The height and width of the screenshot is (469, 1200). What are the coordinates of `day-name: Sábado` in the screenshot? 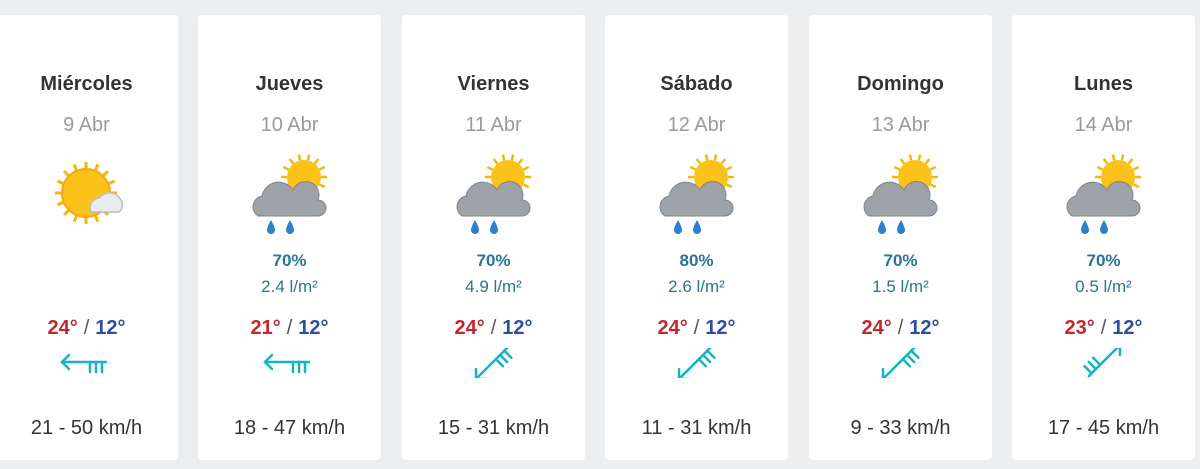 It's located at (696, 84).